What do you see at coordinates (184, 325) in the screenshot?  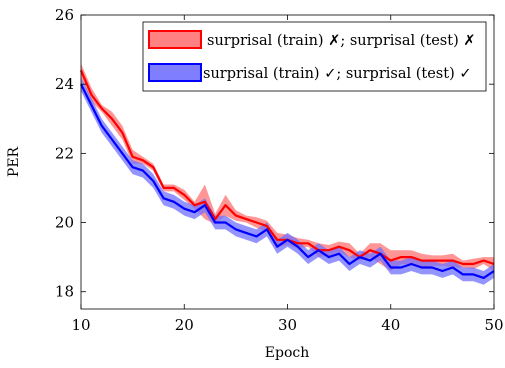 I see `x-tick-label: 20` at bounding box center [184, 325].